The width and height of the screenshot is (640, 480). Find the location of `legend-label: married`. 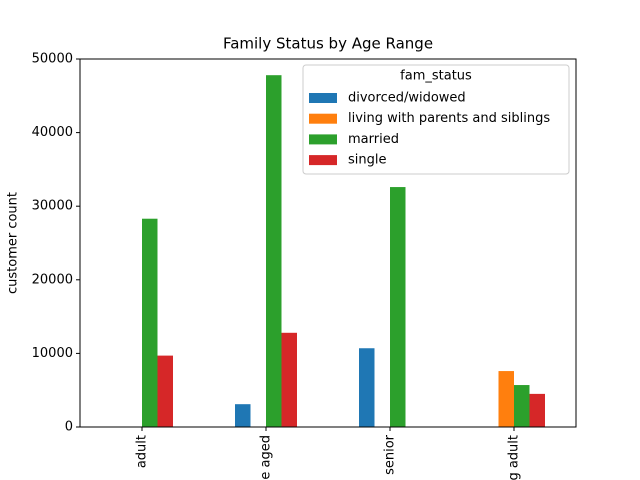

legend-label: married is located at coordinates (373, 139).